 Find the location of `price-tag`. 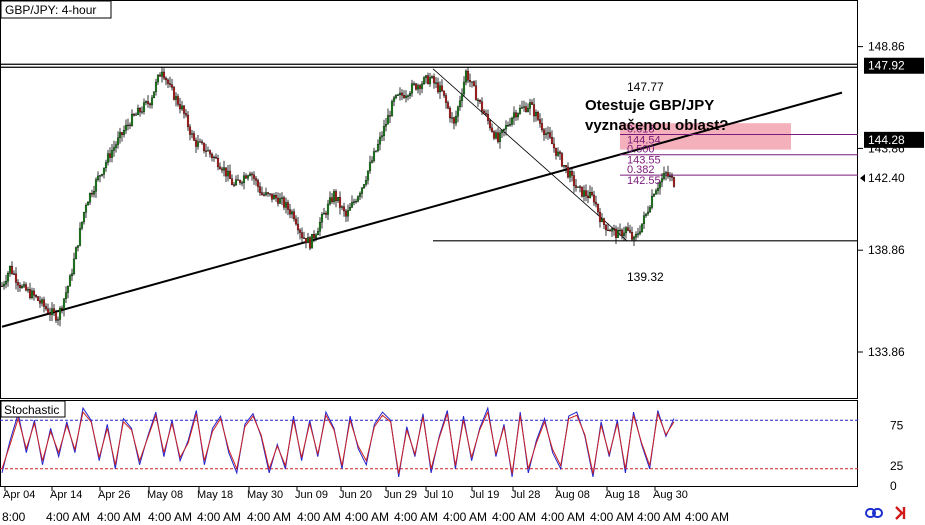

price-tag is located at coordinates (894, 139).